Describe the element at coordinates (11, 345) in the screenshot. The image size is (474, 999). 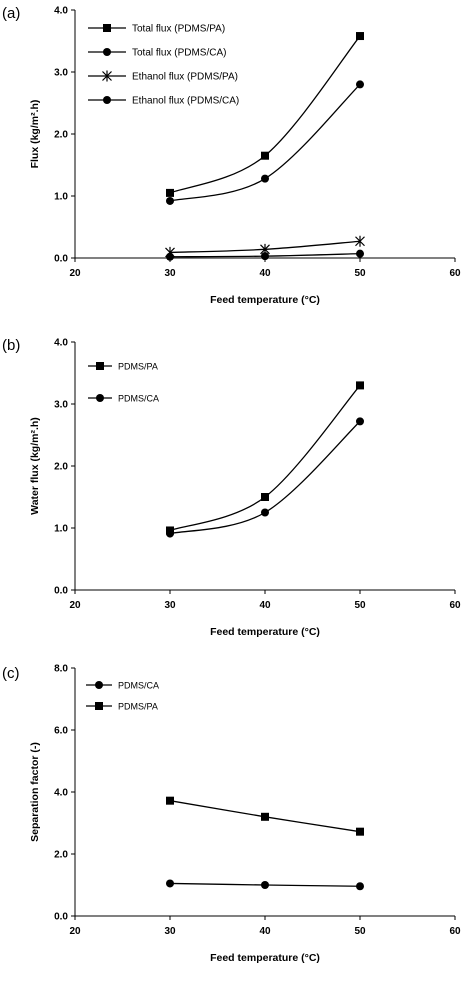
I see `panel-label: (b)` at that location.